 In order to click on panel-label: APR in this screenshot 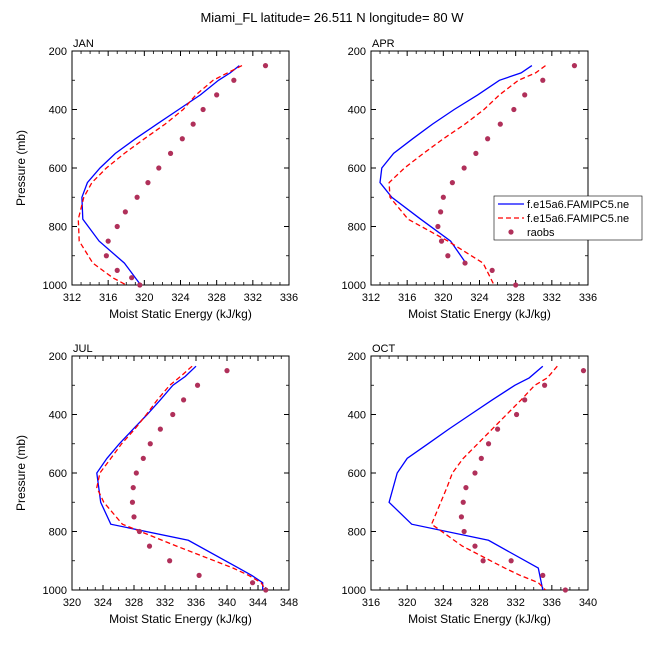, I will do `click(383, 44)`.